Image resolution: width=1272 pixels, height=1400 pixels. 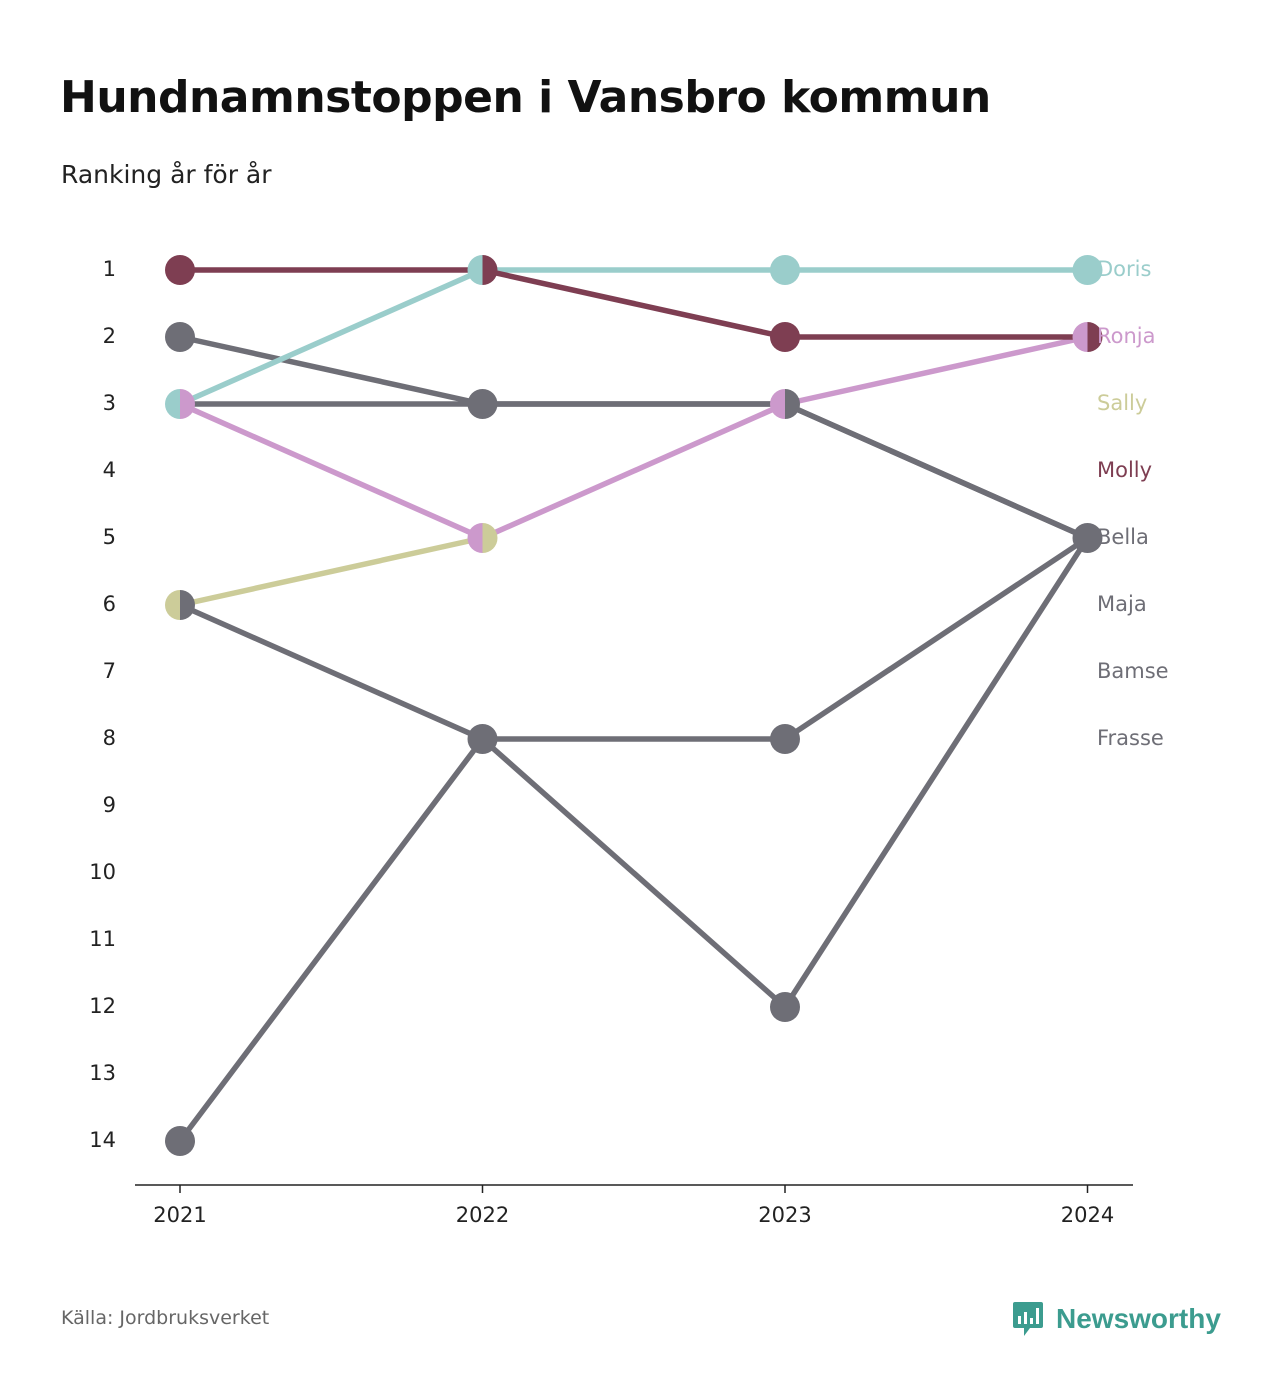 What do you see at coordinates (102, 1140) in the screenshot?
I see `y-tick-14: 14` at bounding box center [102, 1140].